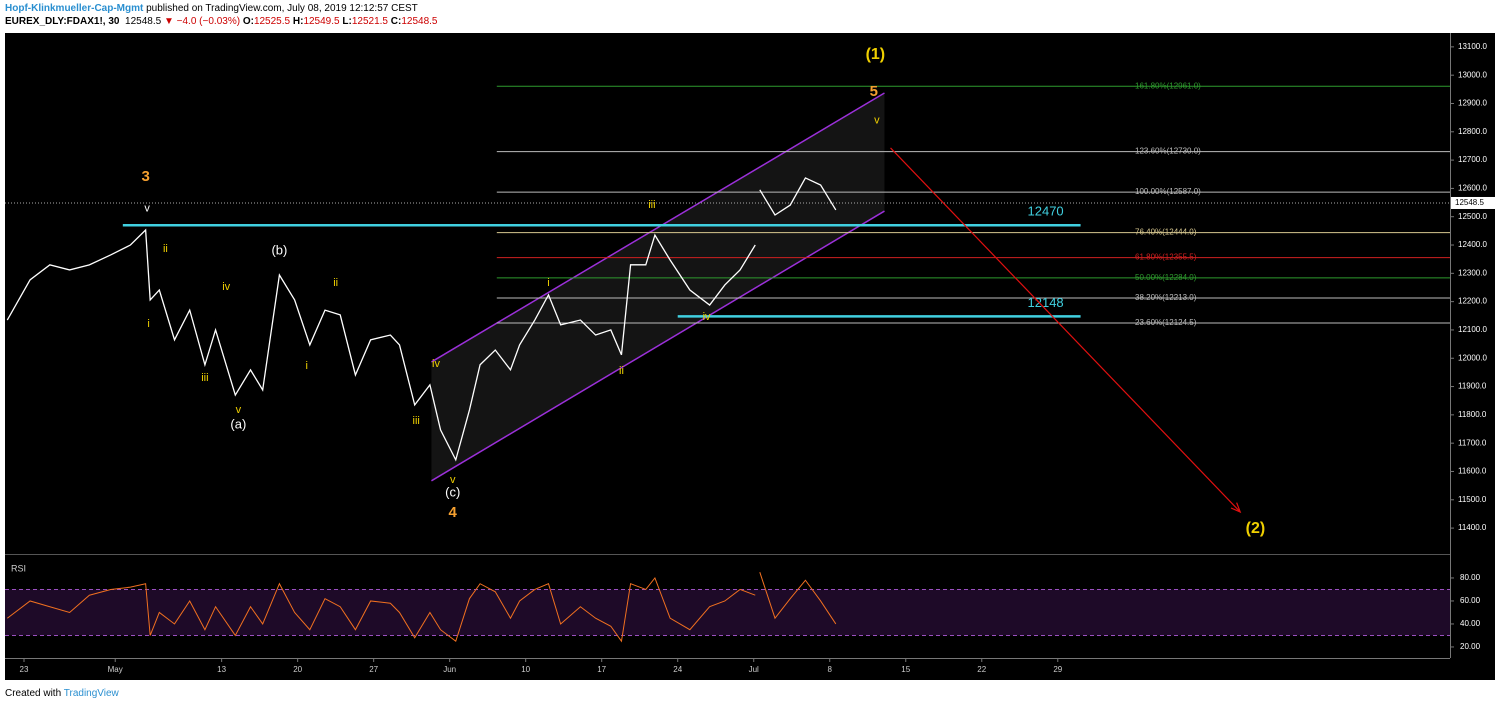  I want to click on y-tick-label: 11400.0, so click(1472, 527).